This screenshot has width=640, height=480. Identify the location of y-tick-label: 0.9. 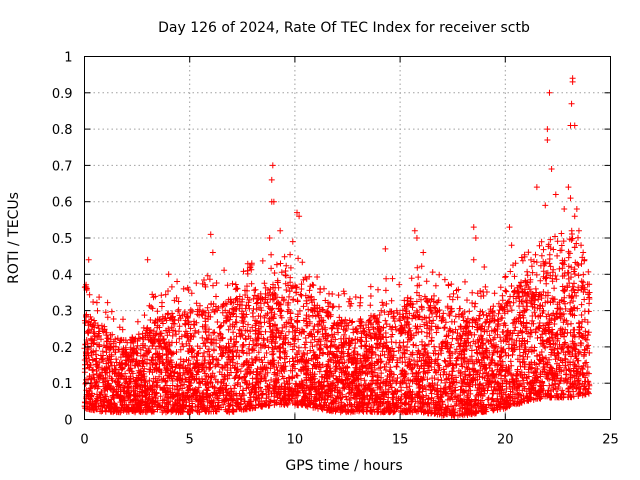
(62, 94).